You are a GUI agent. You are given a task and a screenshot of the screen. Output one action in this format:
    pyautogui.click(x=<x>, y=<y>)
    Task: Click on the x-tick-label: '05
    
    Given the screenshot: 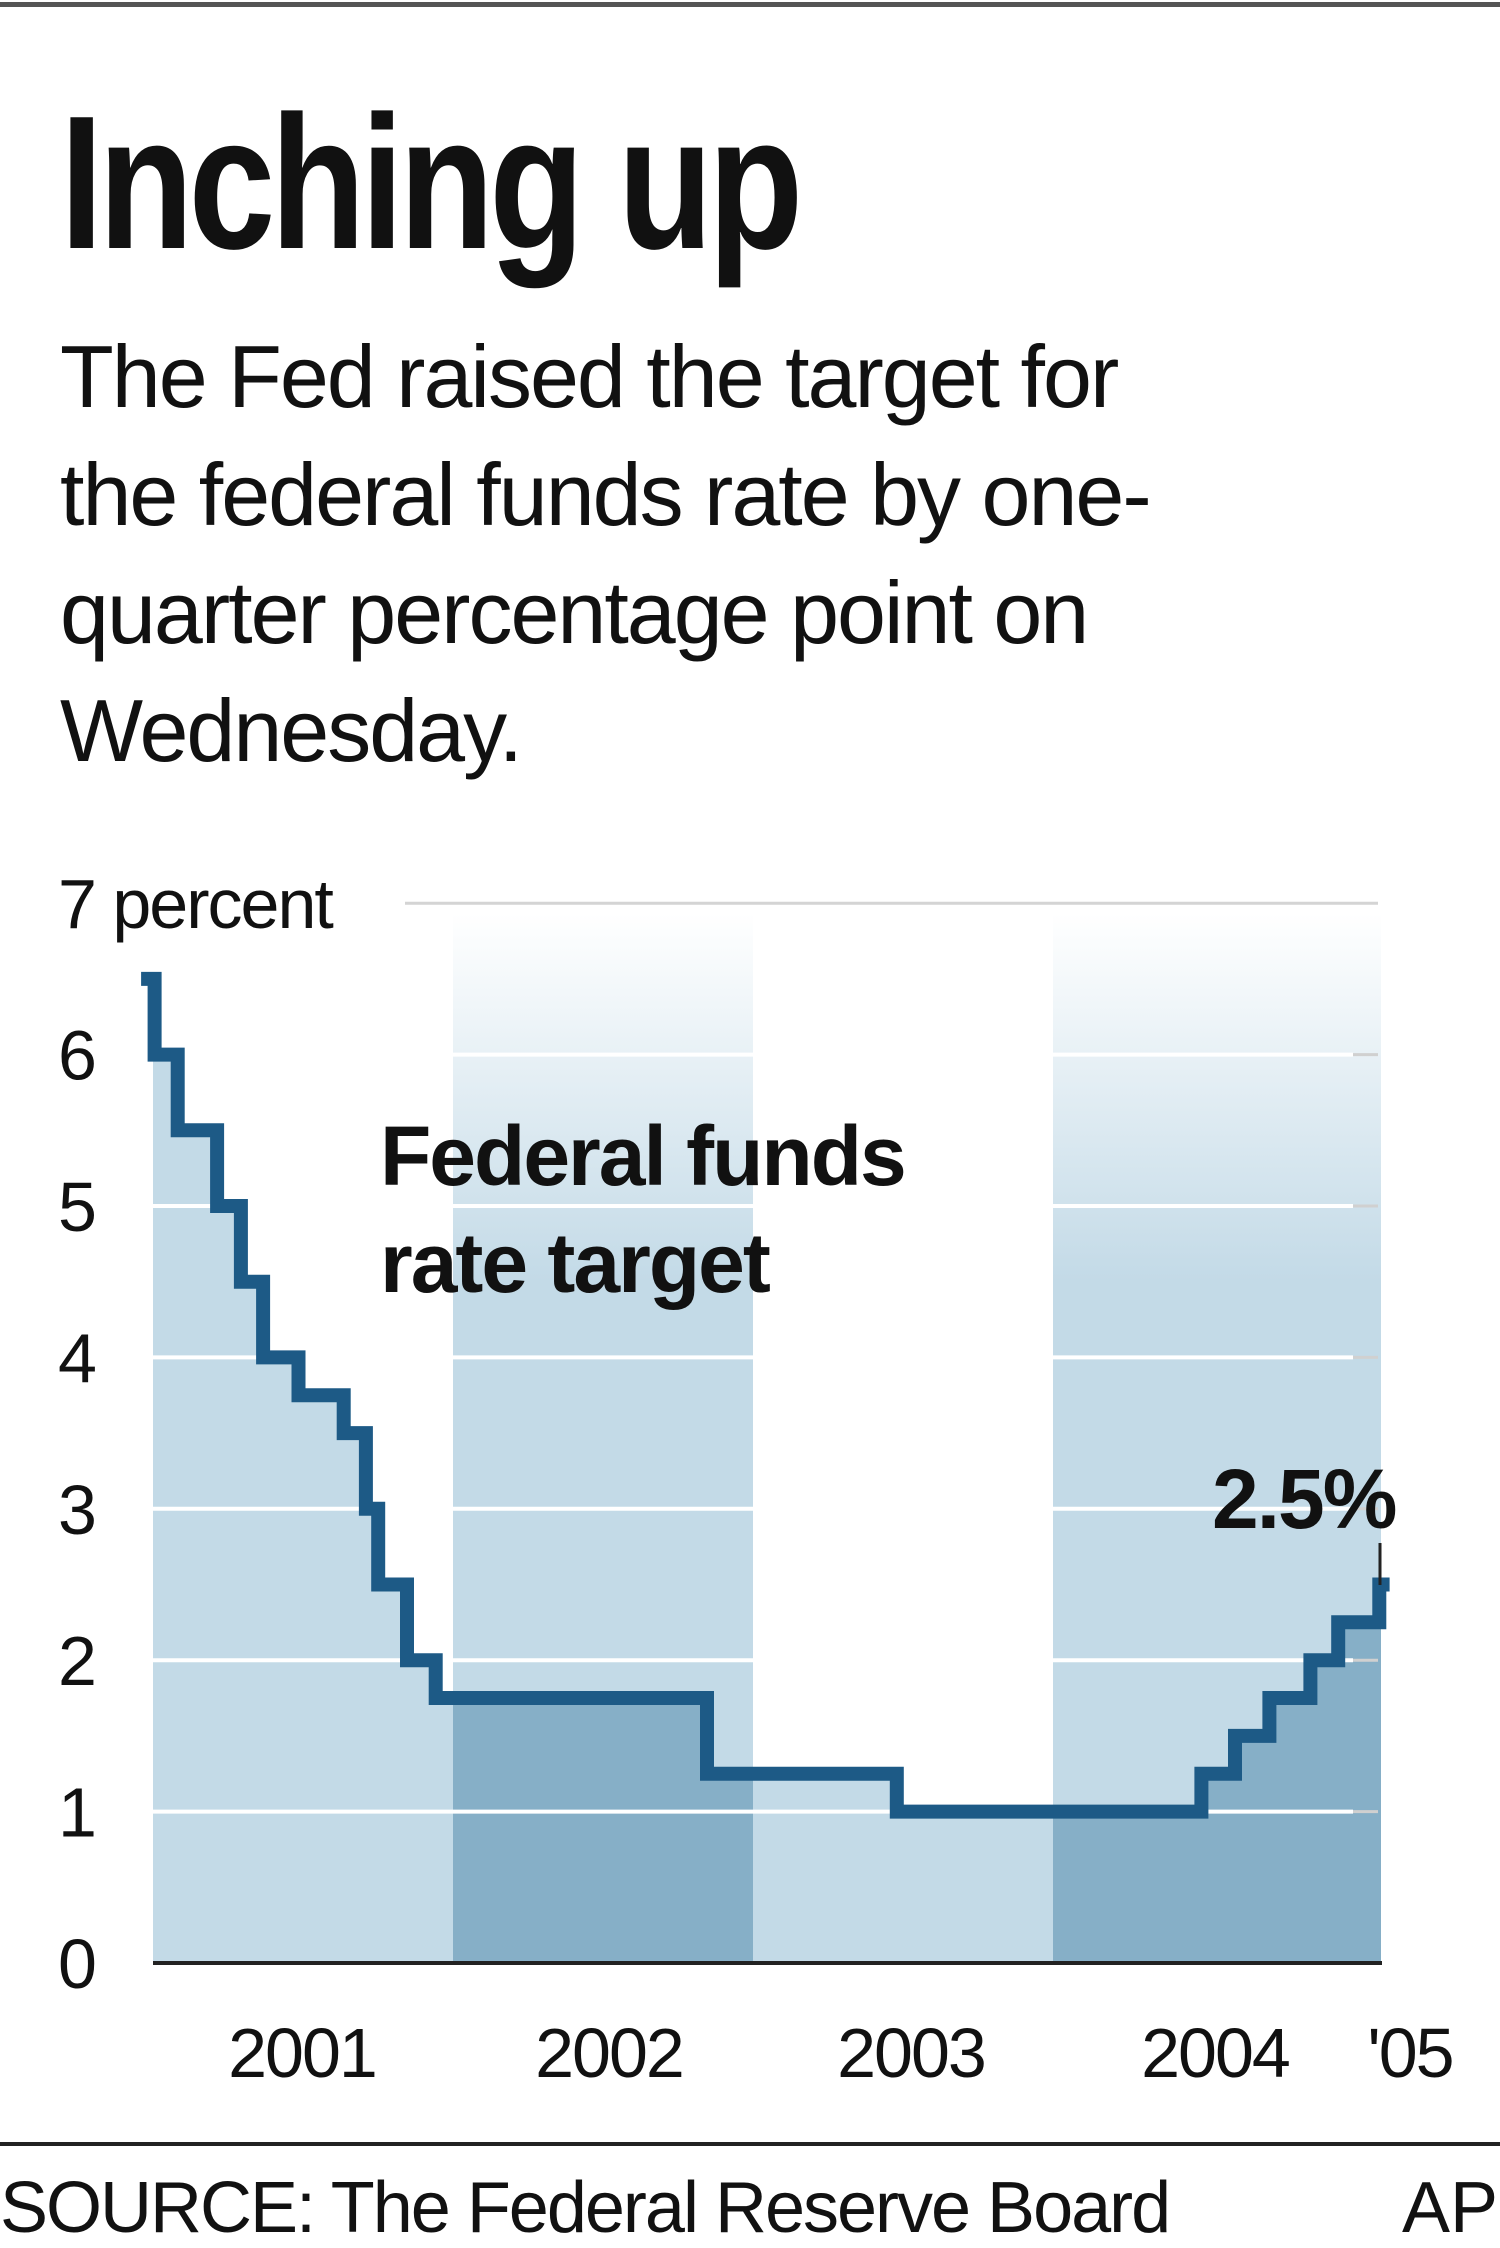 What is the action you would take?
    pyautogui.click(x=1409, y=2053)
    